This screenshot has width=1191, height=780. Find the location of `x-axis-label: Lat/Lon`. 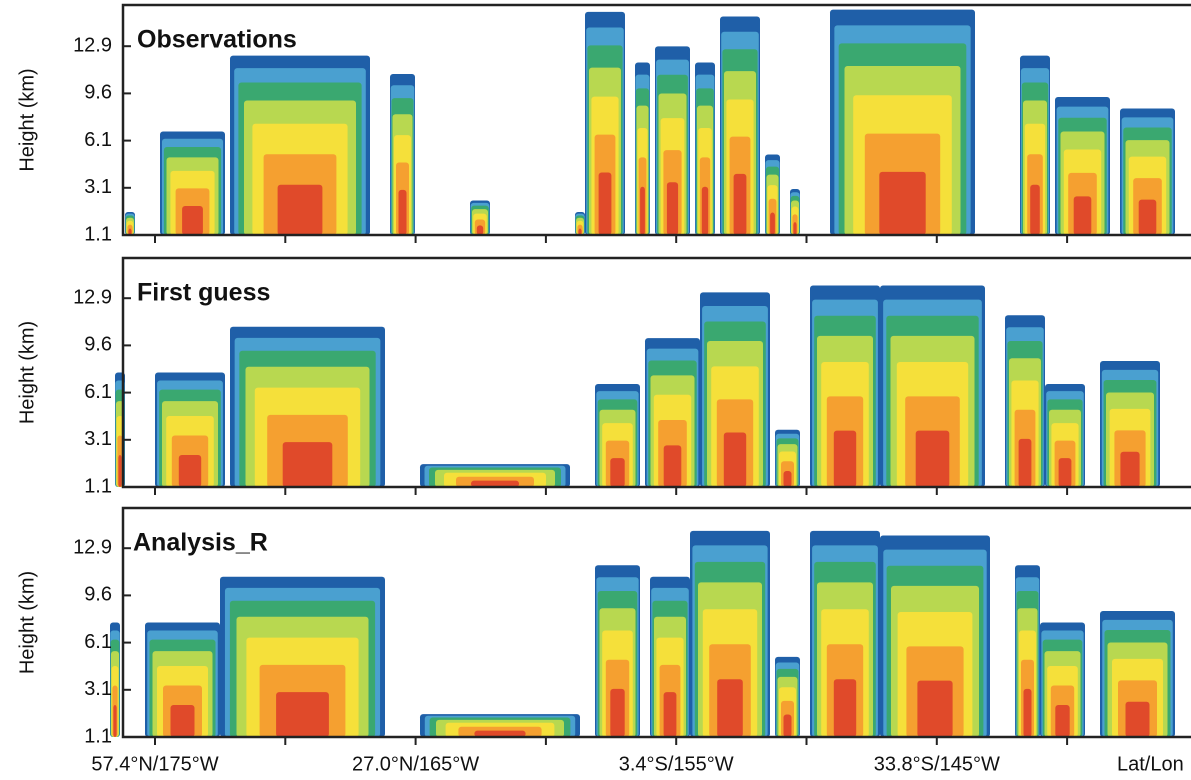

x-axis-label: Lat/Lon is located at coordinates (1150, 764).